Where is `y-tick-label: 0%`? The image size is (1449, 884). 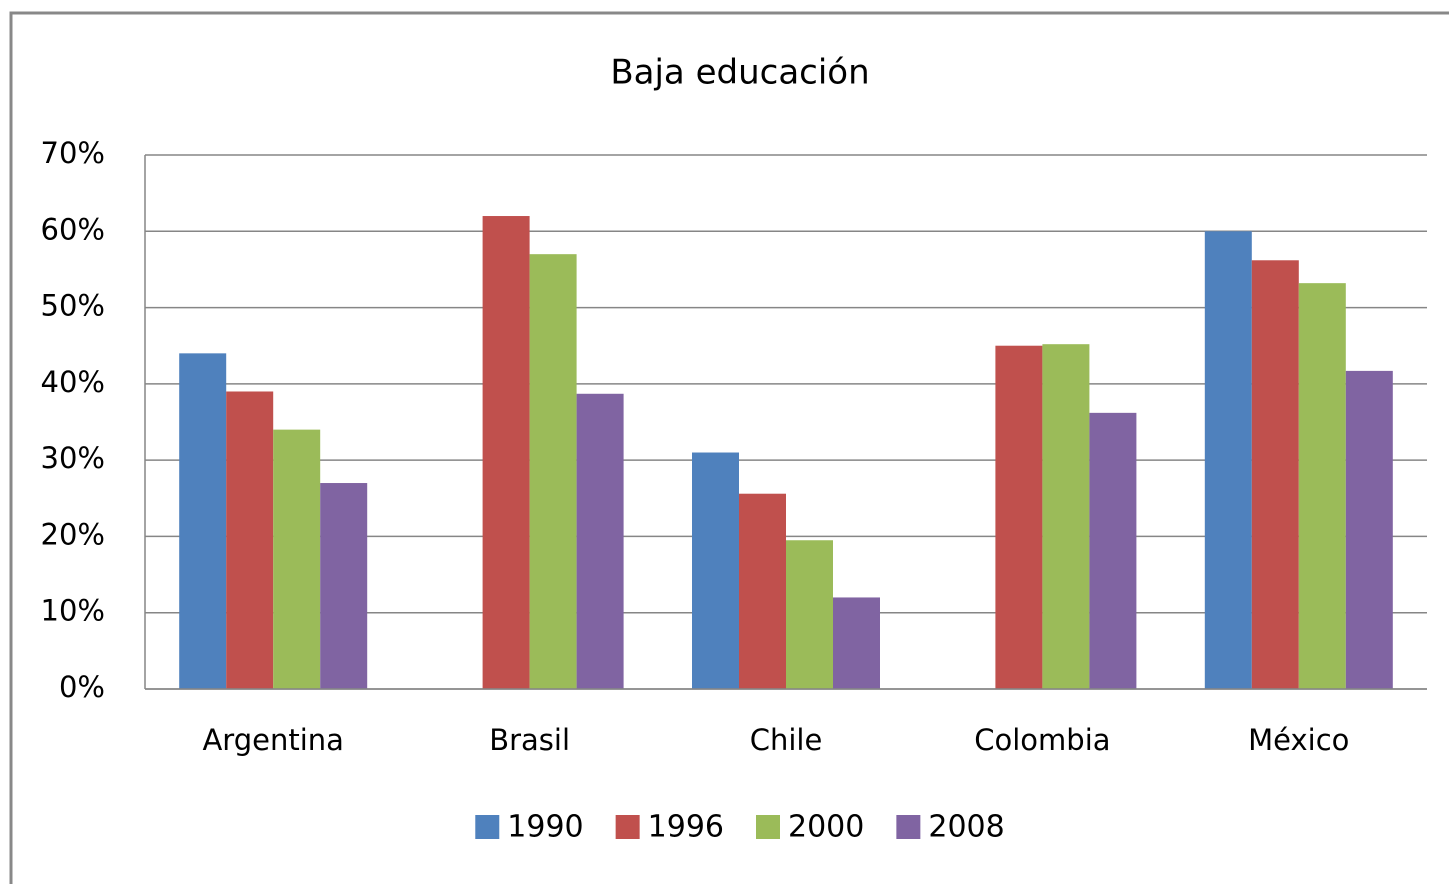 y-tick-label: 0% is located at coordinates (82, 687).